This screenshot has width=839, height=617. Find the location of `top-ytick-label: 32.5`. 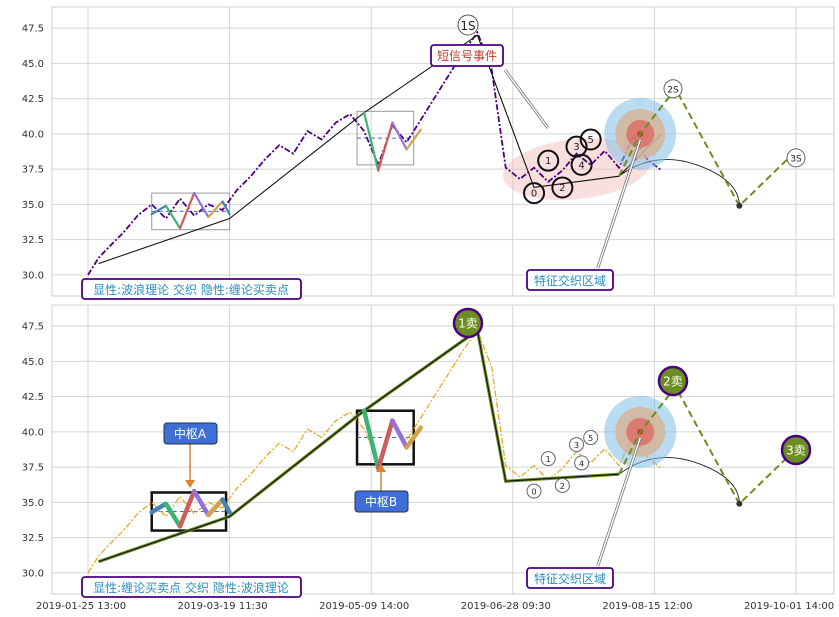

top-ytick-label: 32.5 is located at coordinates (33, 240).